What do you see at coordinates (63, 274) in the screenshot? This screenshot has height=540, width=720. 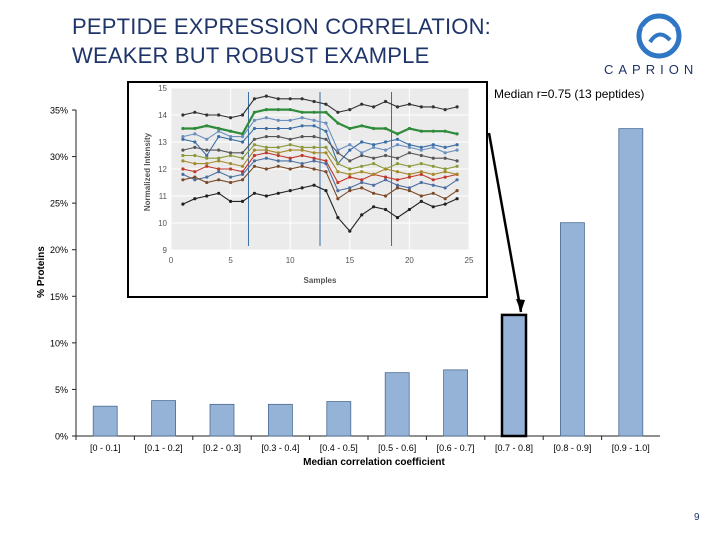 I see `y-axis-ticks: 0% 5% 10% 15% 20% 25% 30% 35%` at bounding box center [63, 274].